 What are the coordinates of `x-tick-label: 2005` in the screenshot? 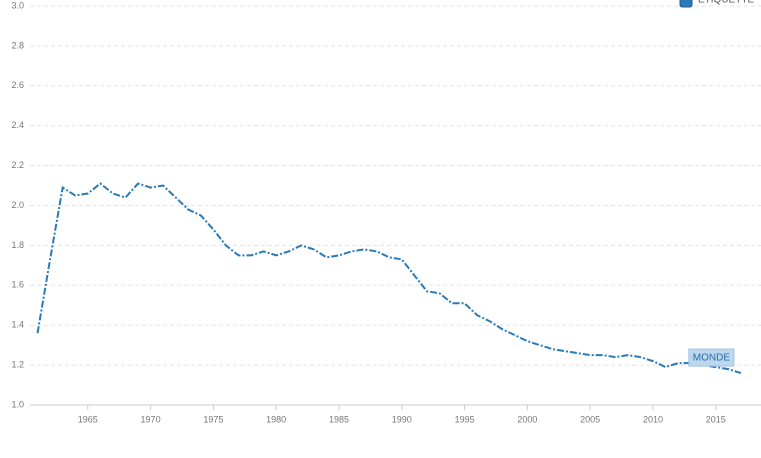 It's located at (590, 419).